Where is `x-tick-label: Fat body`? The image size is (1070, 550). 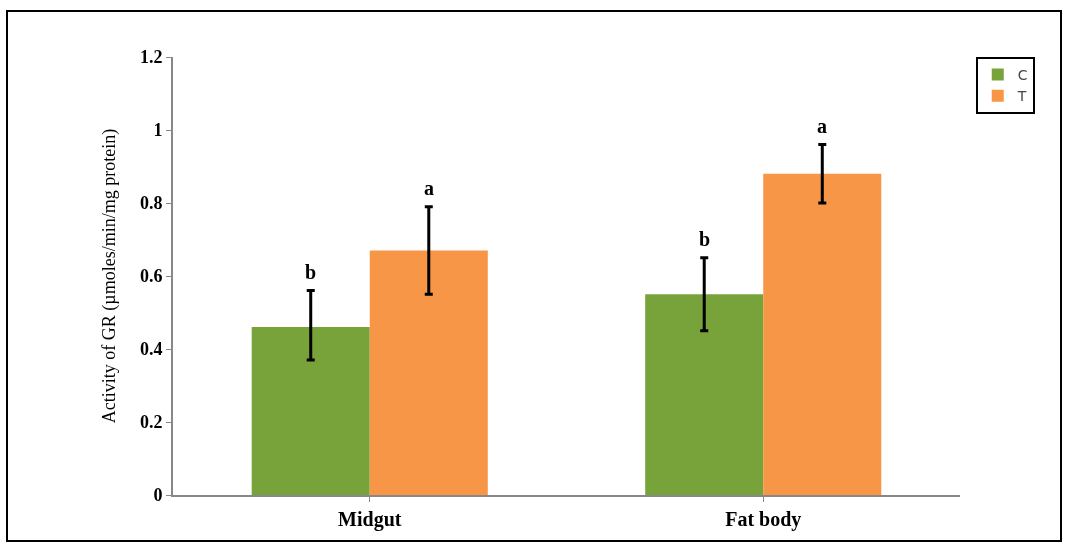 x-tick-label: Fat body is located at coordinates (763, 519).